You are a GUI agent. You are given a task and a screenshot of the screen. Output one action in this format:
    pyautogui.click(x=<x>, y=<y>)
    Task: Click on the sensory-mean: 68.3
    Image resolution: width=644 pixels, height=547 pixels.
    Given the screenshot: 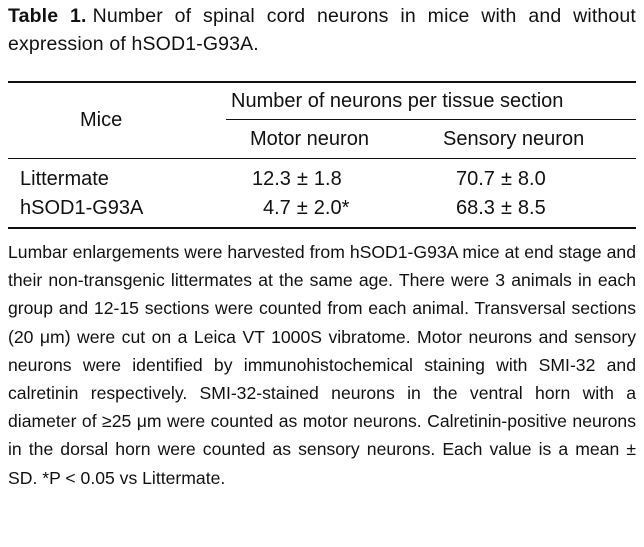 What is the action you would take?
    pyautogui.click(x=475, y=208)
    